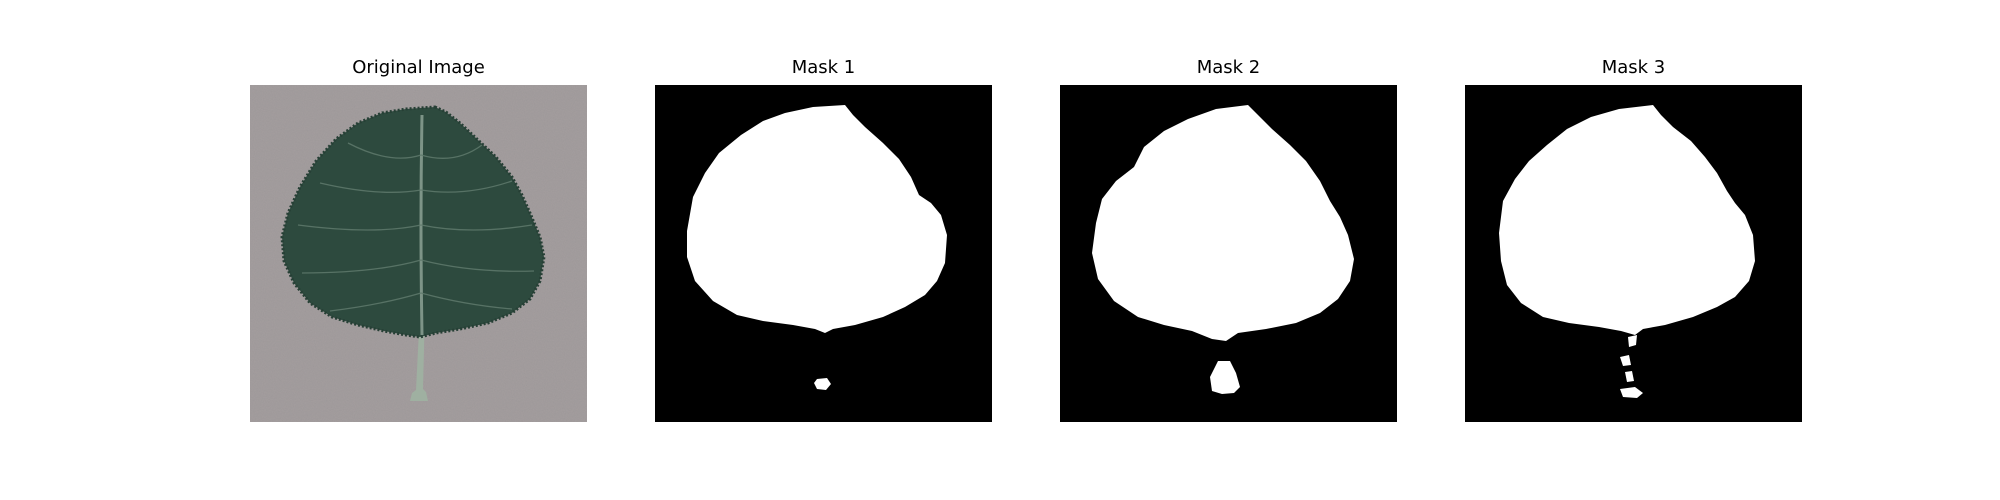 This screenshot has width=2000, height=500. What do you see at coordinates (1633, 67) in the screenshot?
I see `panel-title: Mask 3` at bounding box center [1633, 67].